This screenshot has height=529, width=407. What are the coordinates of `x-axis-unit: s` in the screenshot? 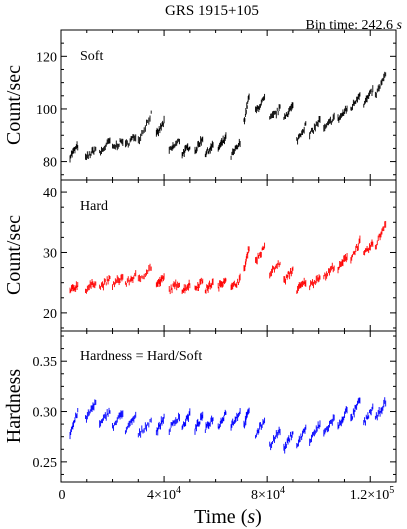 It's located at (251, 517).